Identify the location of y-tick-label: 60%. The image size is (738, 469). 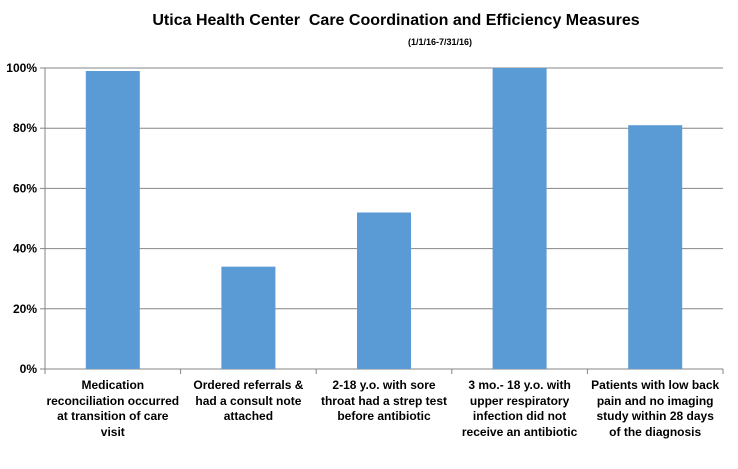
(25, 188).